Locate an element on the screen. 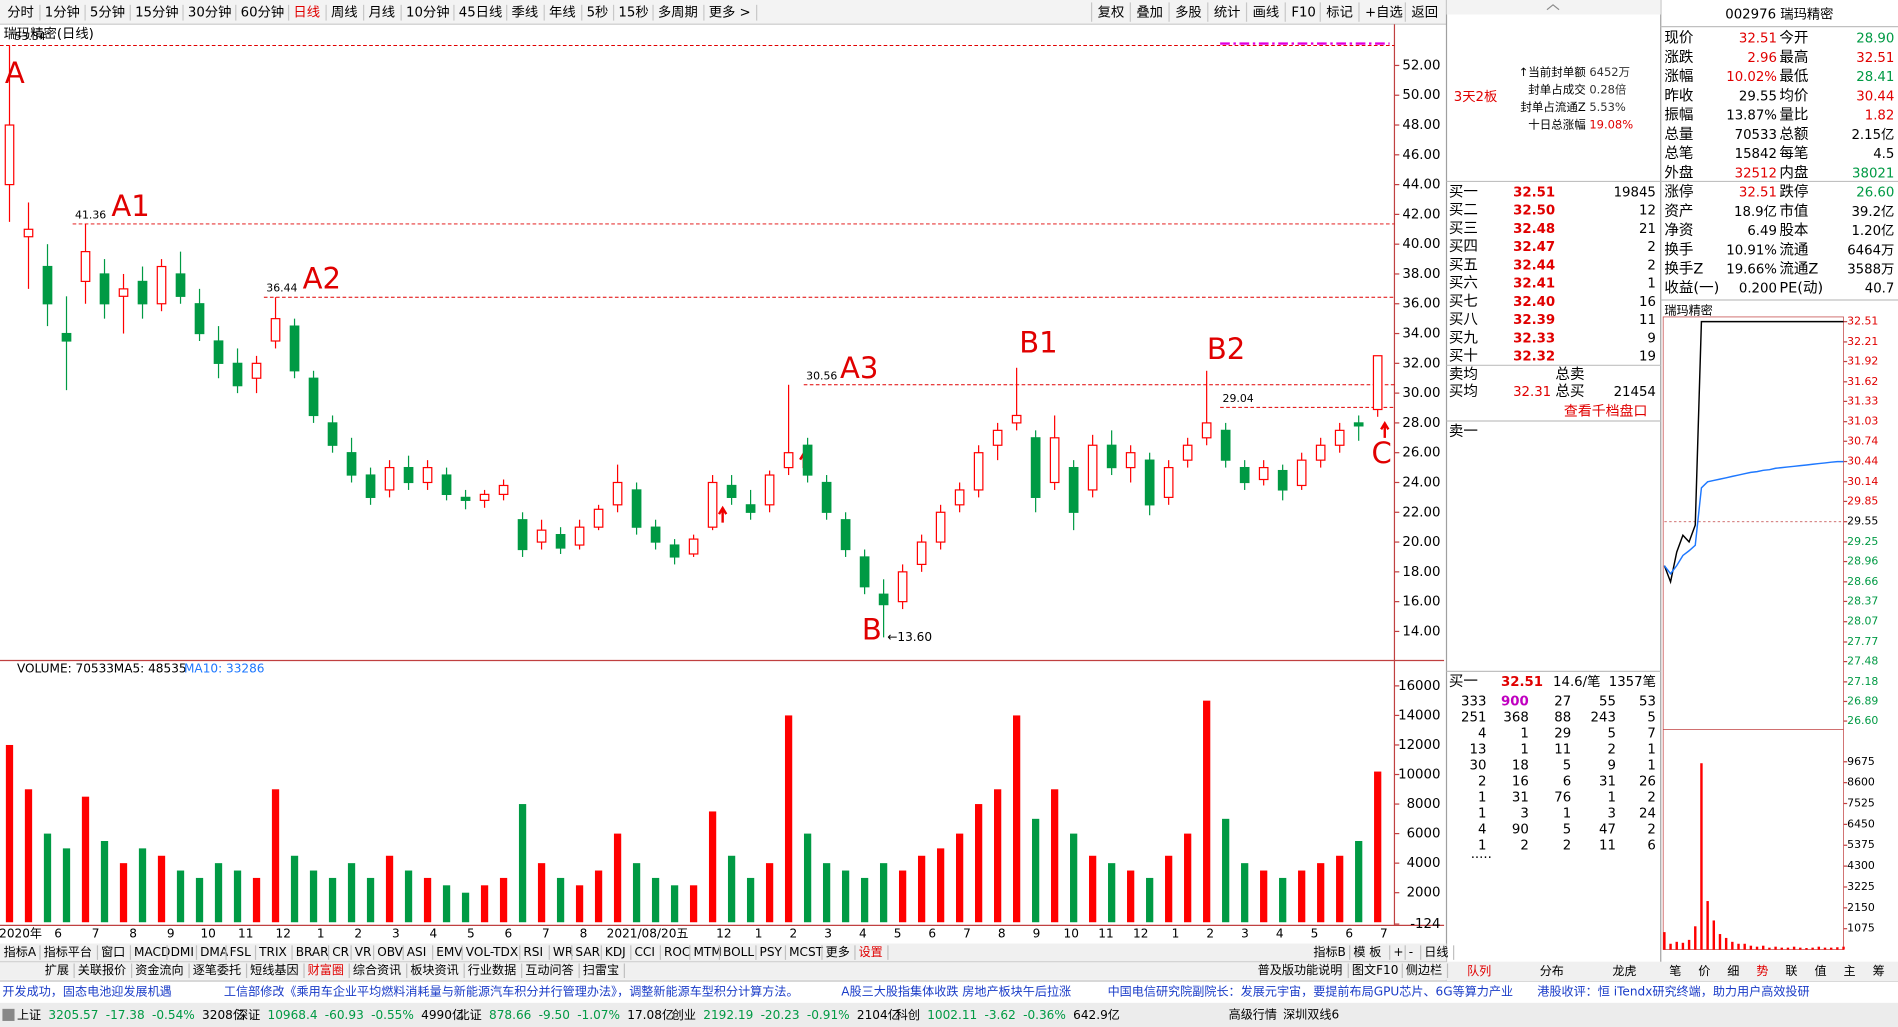 The width and height of the screenshot is (1898, 1027). tab: 扫雷宝 is located at coordinates (601, 970).